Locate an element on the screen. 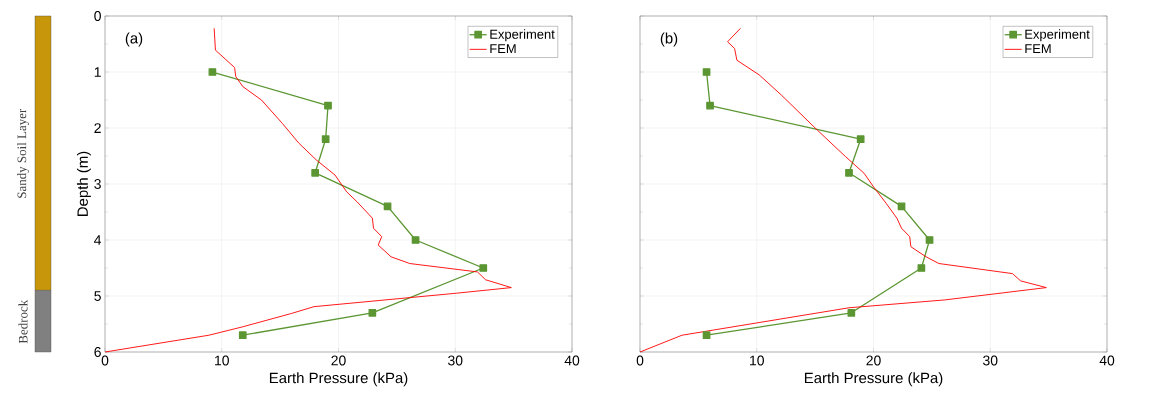 The image size is (1161, 409). y-tick-label: 4 is located at coordinates (98, 240).